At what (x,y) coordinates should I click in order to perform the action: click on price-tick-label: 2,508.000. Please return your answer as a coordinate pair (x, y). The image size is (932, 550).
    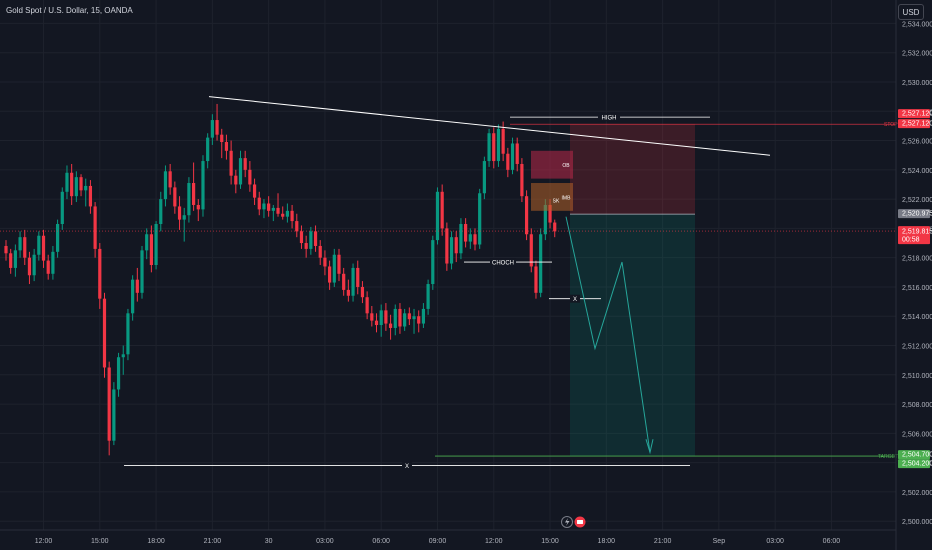
    Looking at the image, I should click on (917, 405).